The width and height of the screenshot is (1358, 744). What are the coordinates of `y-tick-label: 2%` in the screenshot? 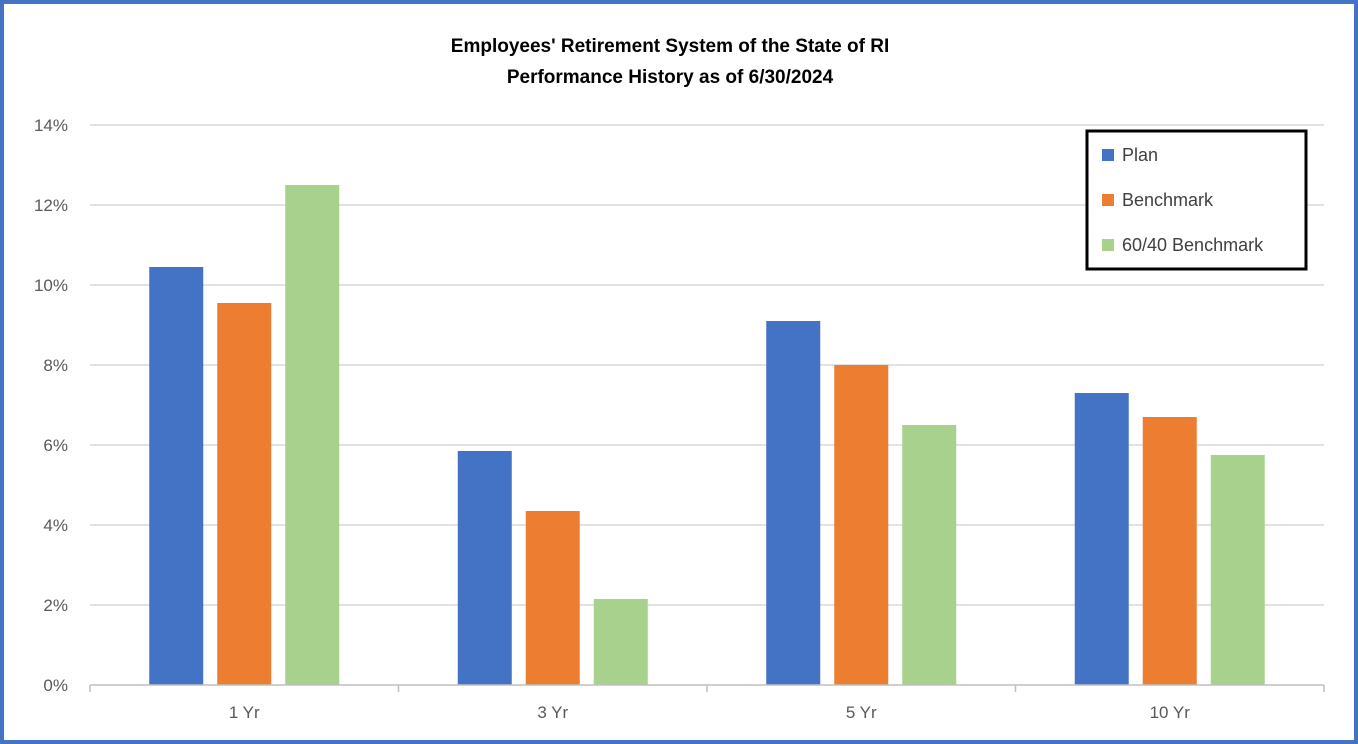 It's located at (55, 605).